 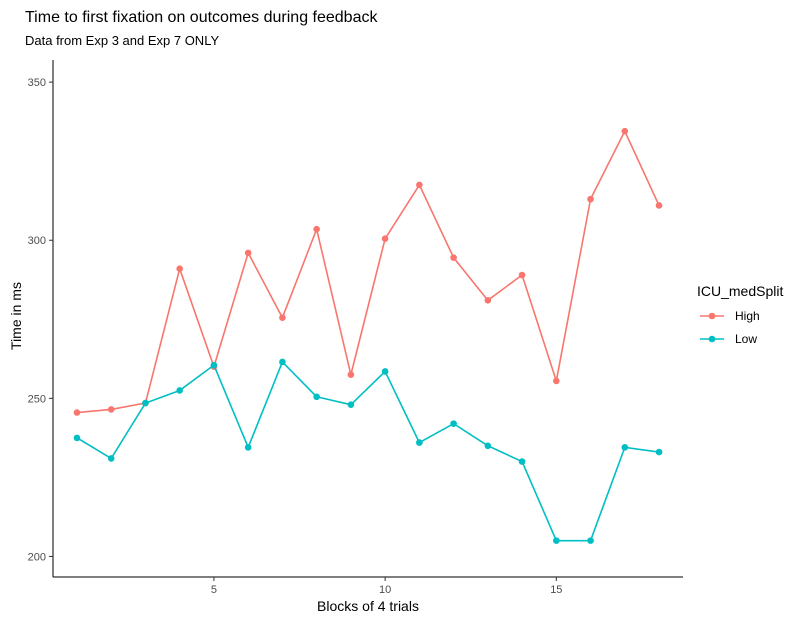 What do you see at coordinates (712, 339) in the screenshot?
I see `legend-key-point-low` at bounding box center [712, 339].